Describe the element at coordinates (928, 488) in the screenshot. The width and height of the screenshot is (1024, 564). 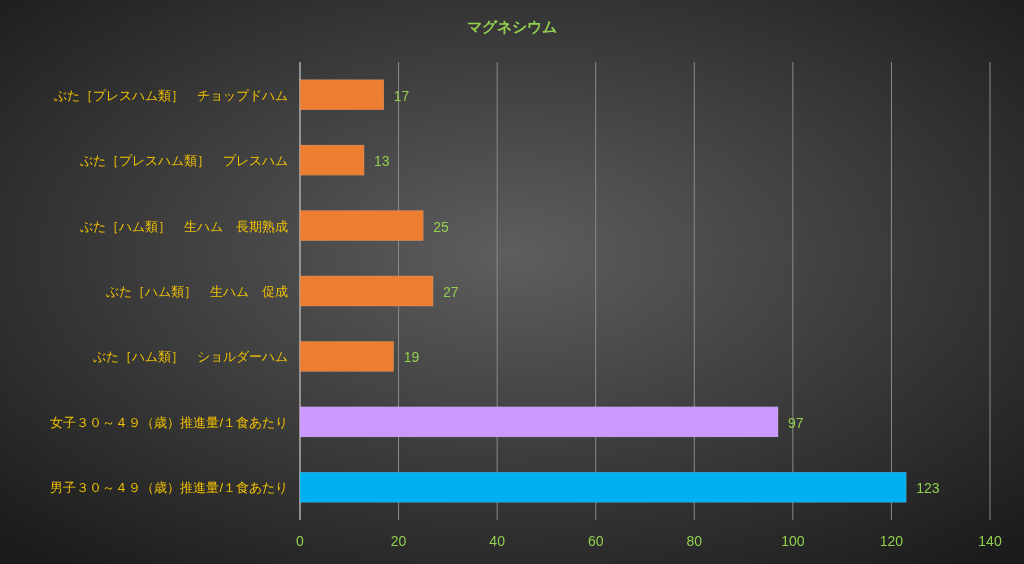
I see `data-label: 123` at that location.